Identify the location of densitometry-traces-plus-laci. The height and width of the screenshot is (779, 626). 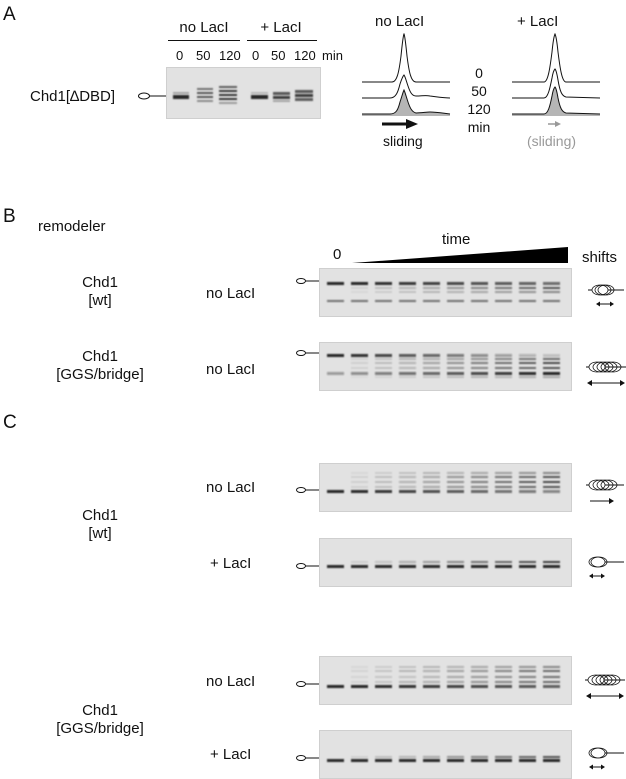
(556, 74).